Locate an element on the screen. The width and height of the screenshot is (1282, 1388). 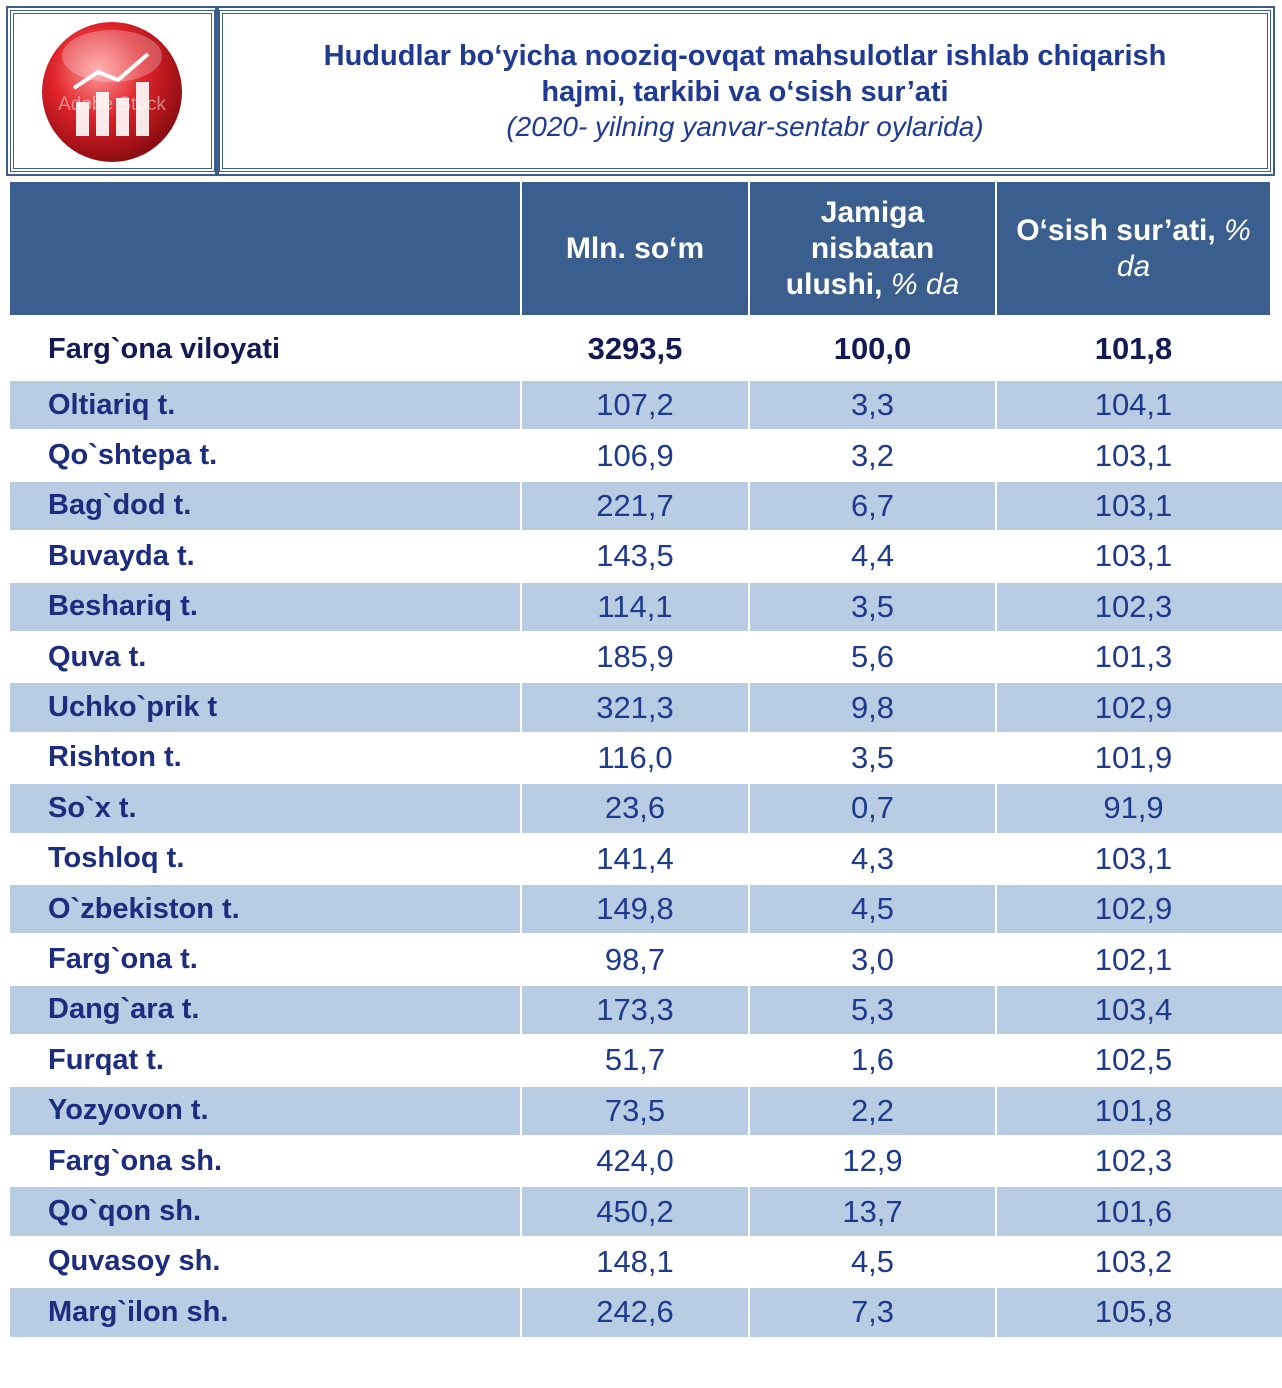
cell-value: 221,7 is located at coordinates (635, 506).